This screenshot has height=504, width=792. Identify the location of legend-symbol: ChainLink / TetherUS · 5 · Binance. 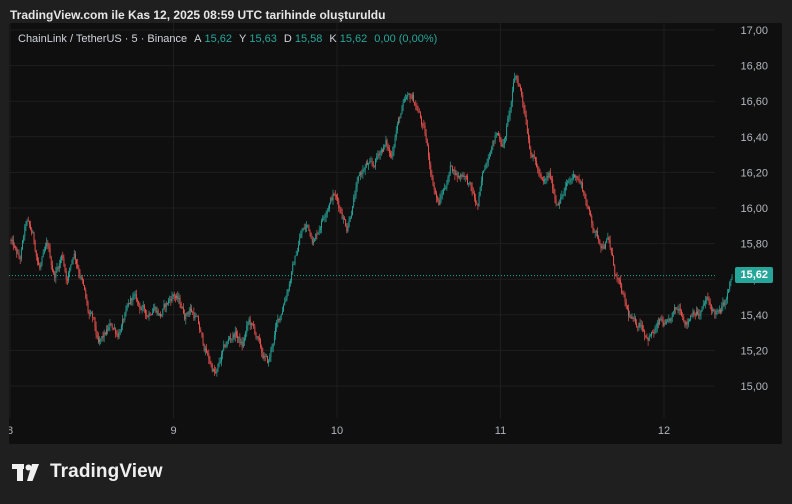
(103, 39).